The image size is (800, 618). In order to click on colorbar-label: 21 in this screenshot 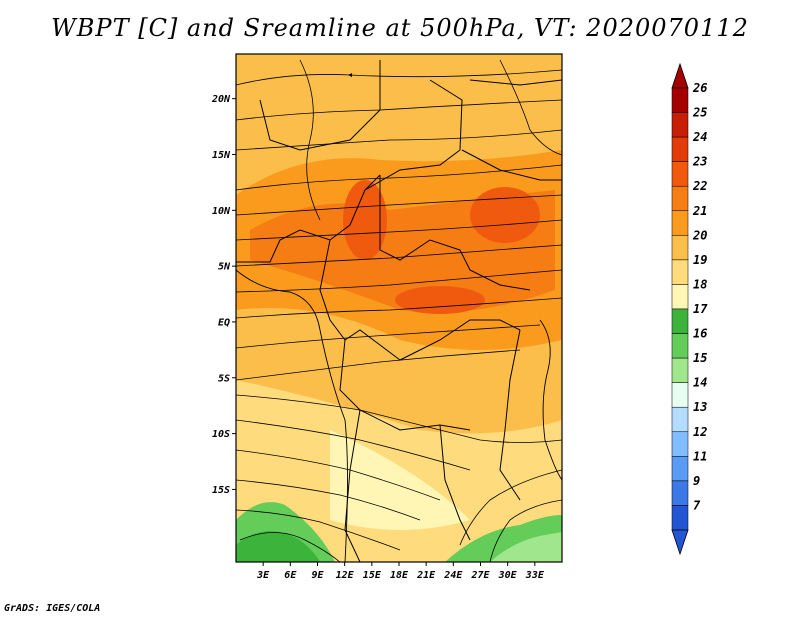, I will do `click(699, 211)`.